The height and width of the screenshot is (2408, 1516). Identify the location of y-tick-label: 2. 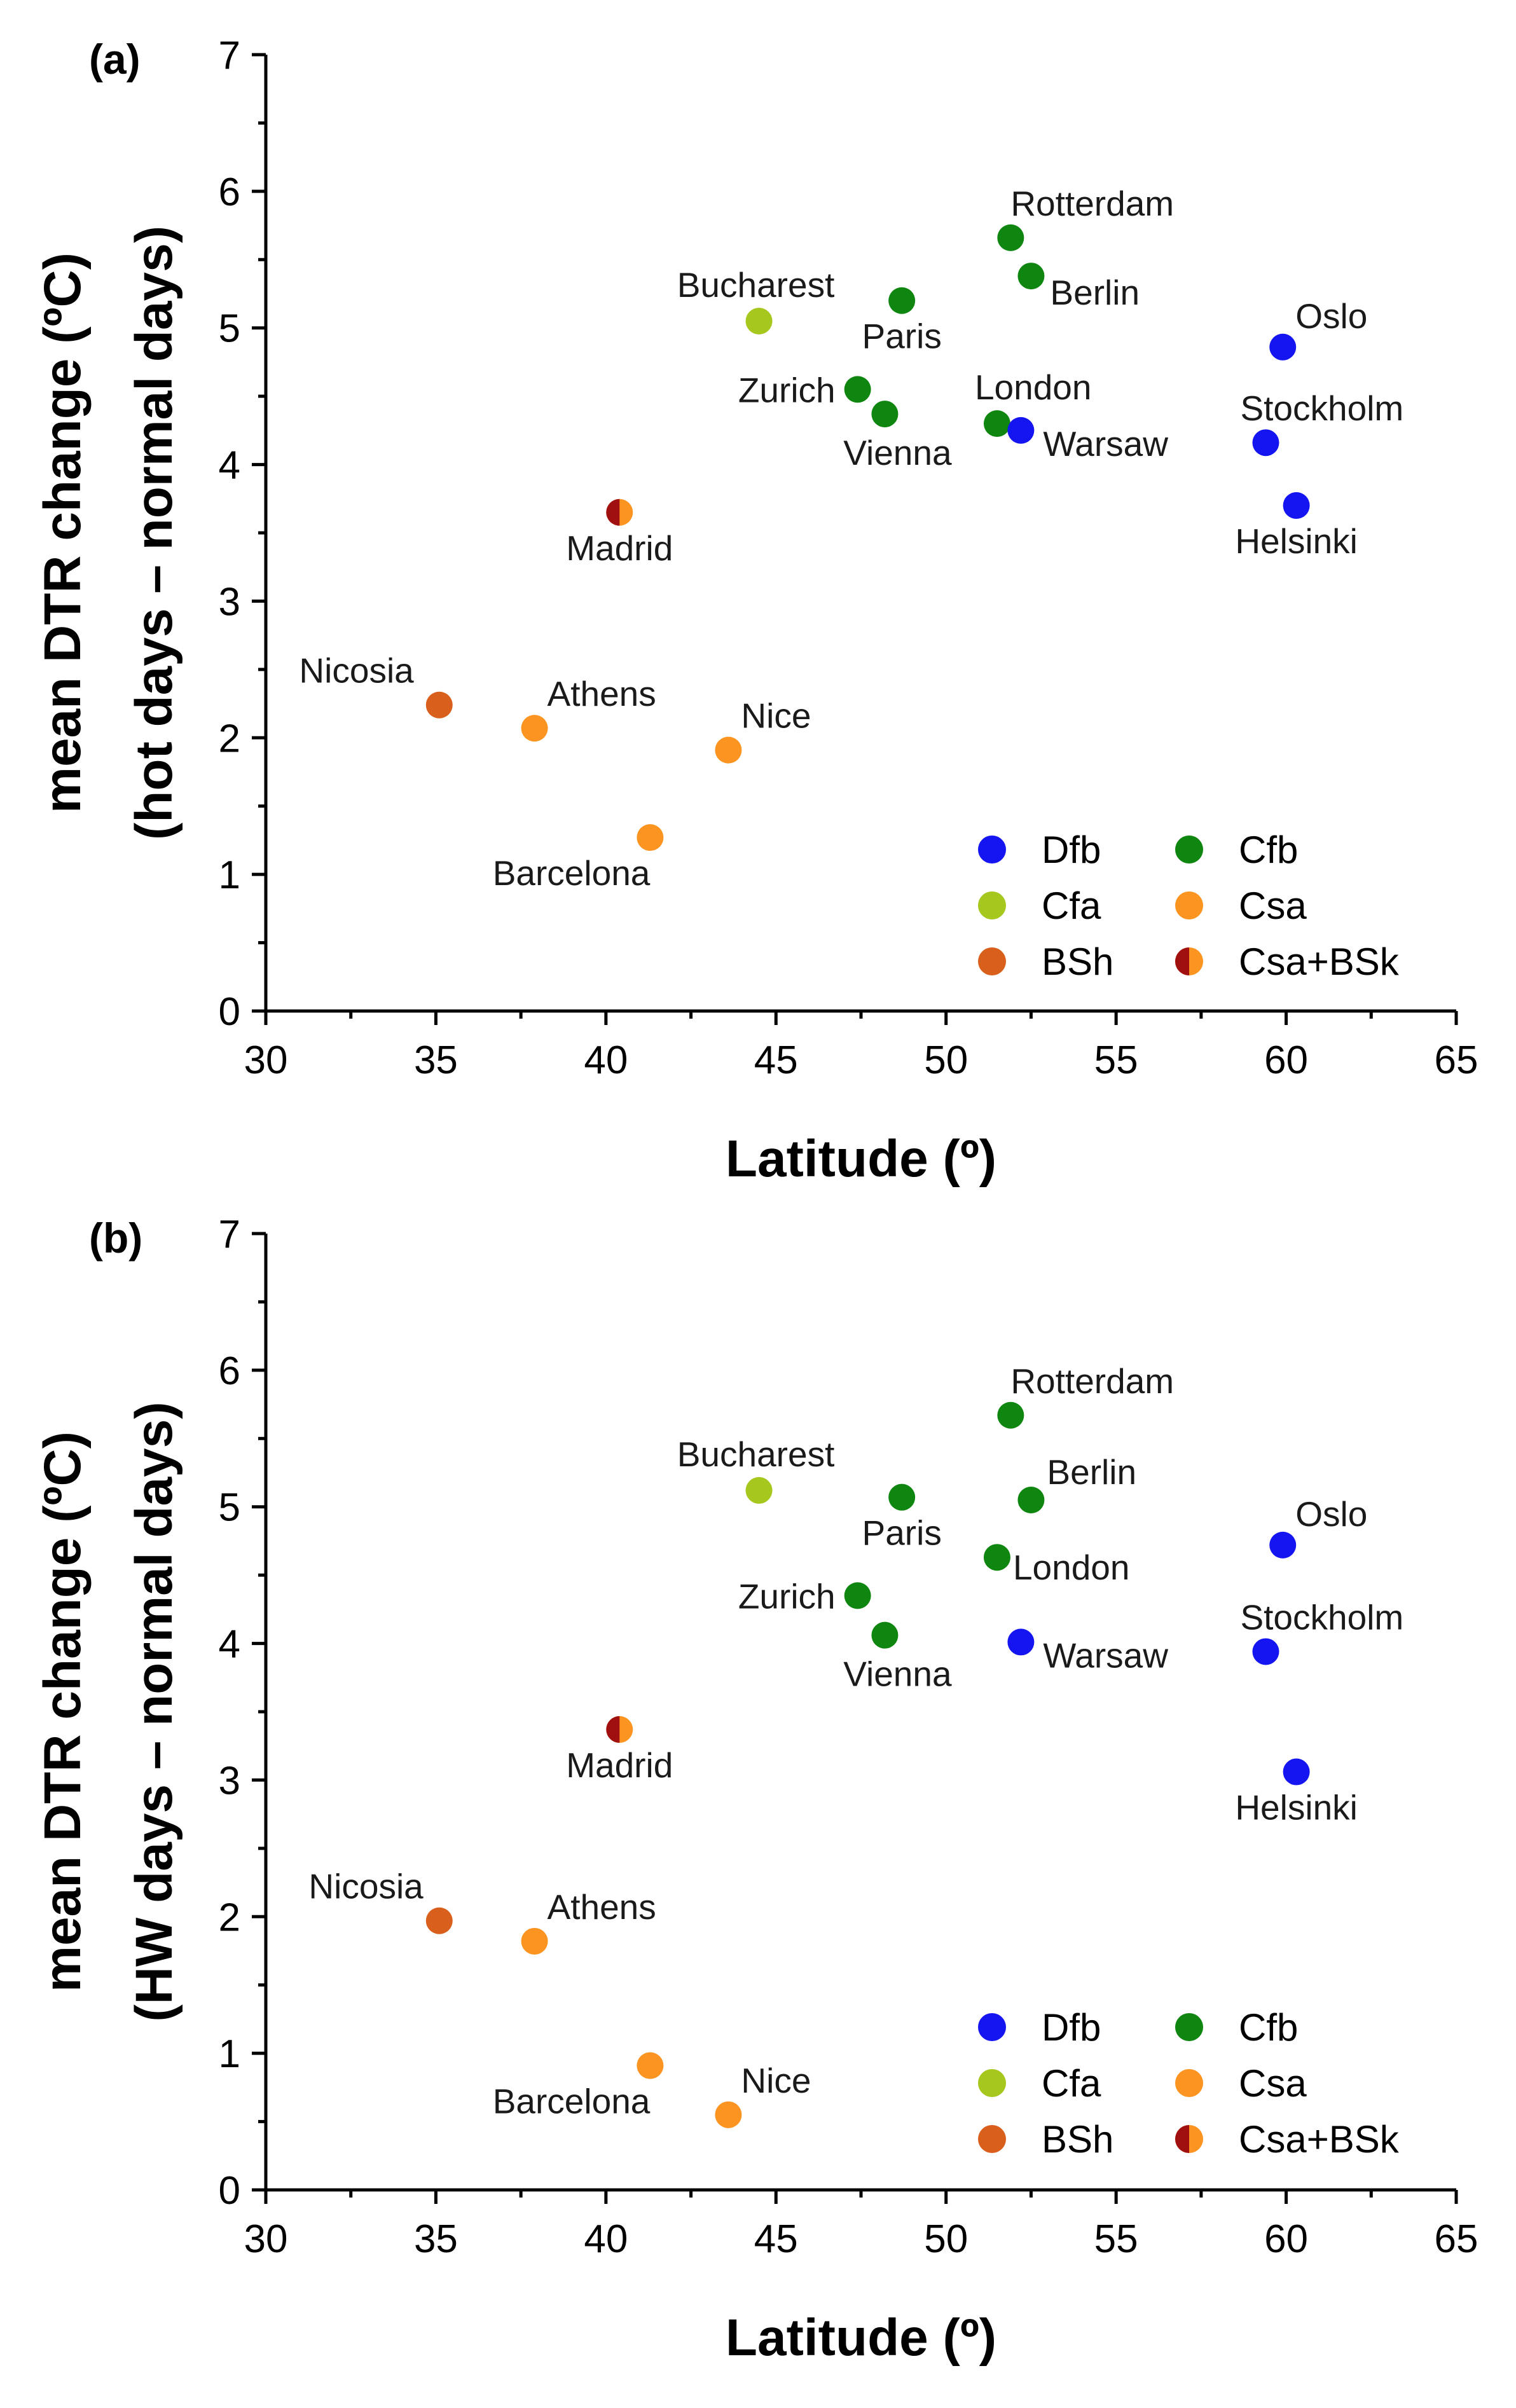
(230, 738).